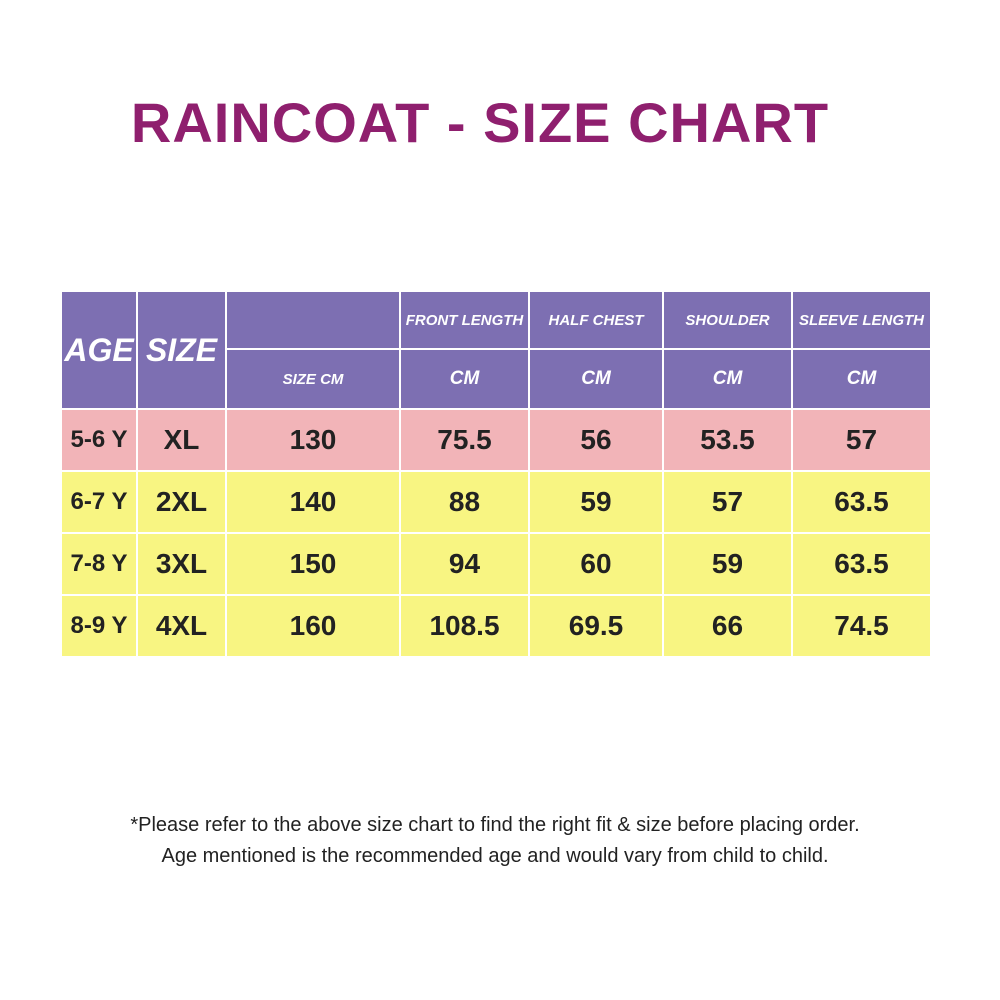 This screenshot has height=1000, width=1000. I want to click on size-cell: 4XL, so click(181, 626).